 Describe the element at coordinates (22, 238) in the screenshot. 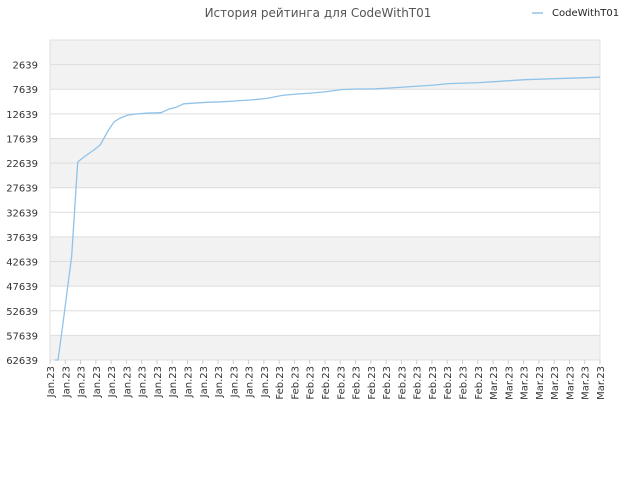

I see `y-tick-label: 37639` at that location.